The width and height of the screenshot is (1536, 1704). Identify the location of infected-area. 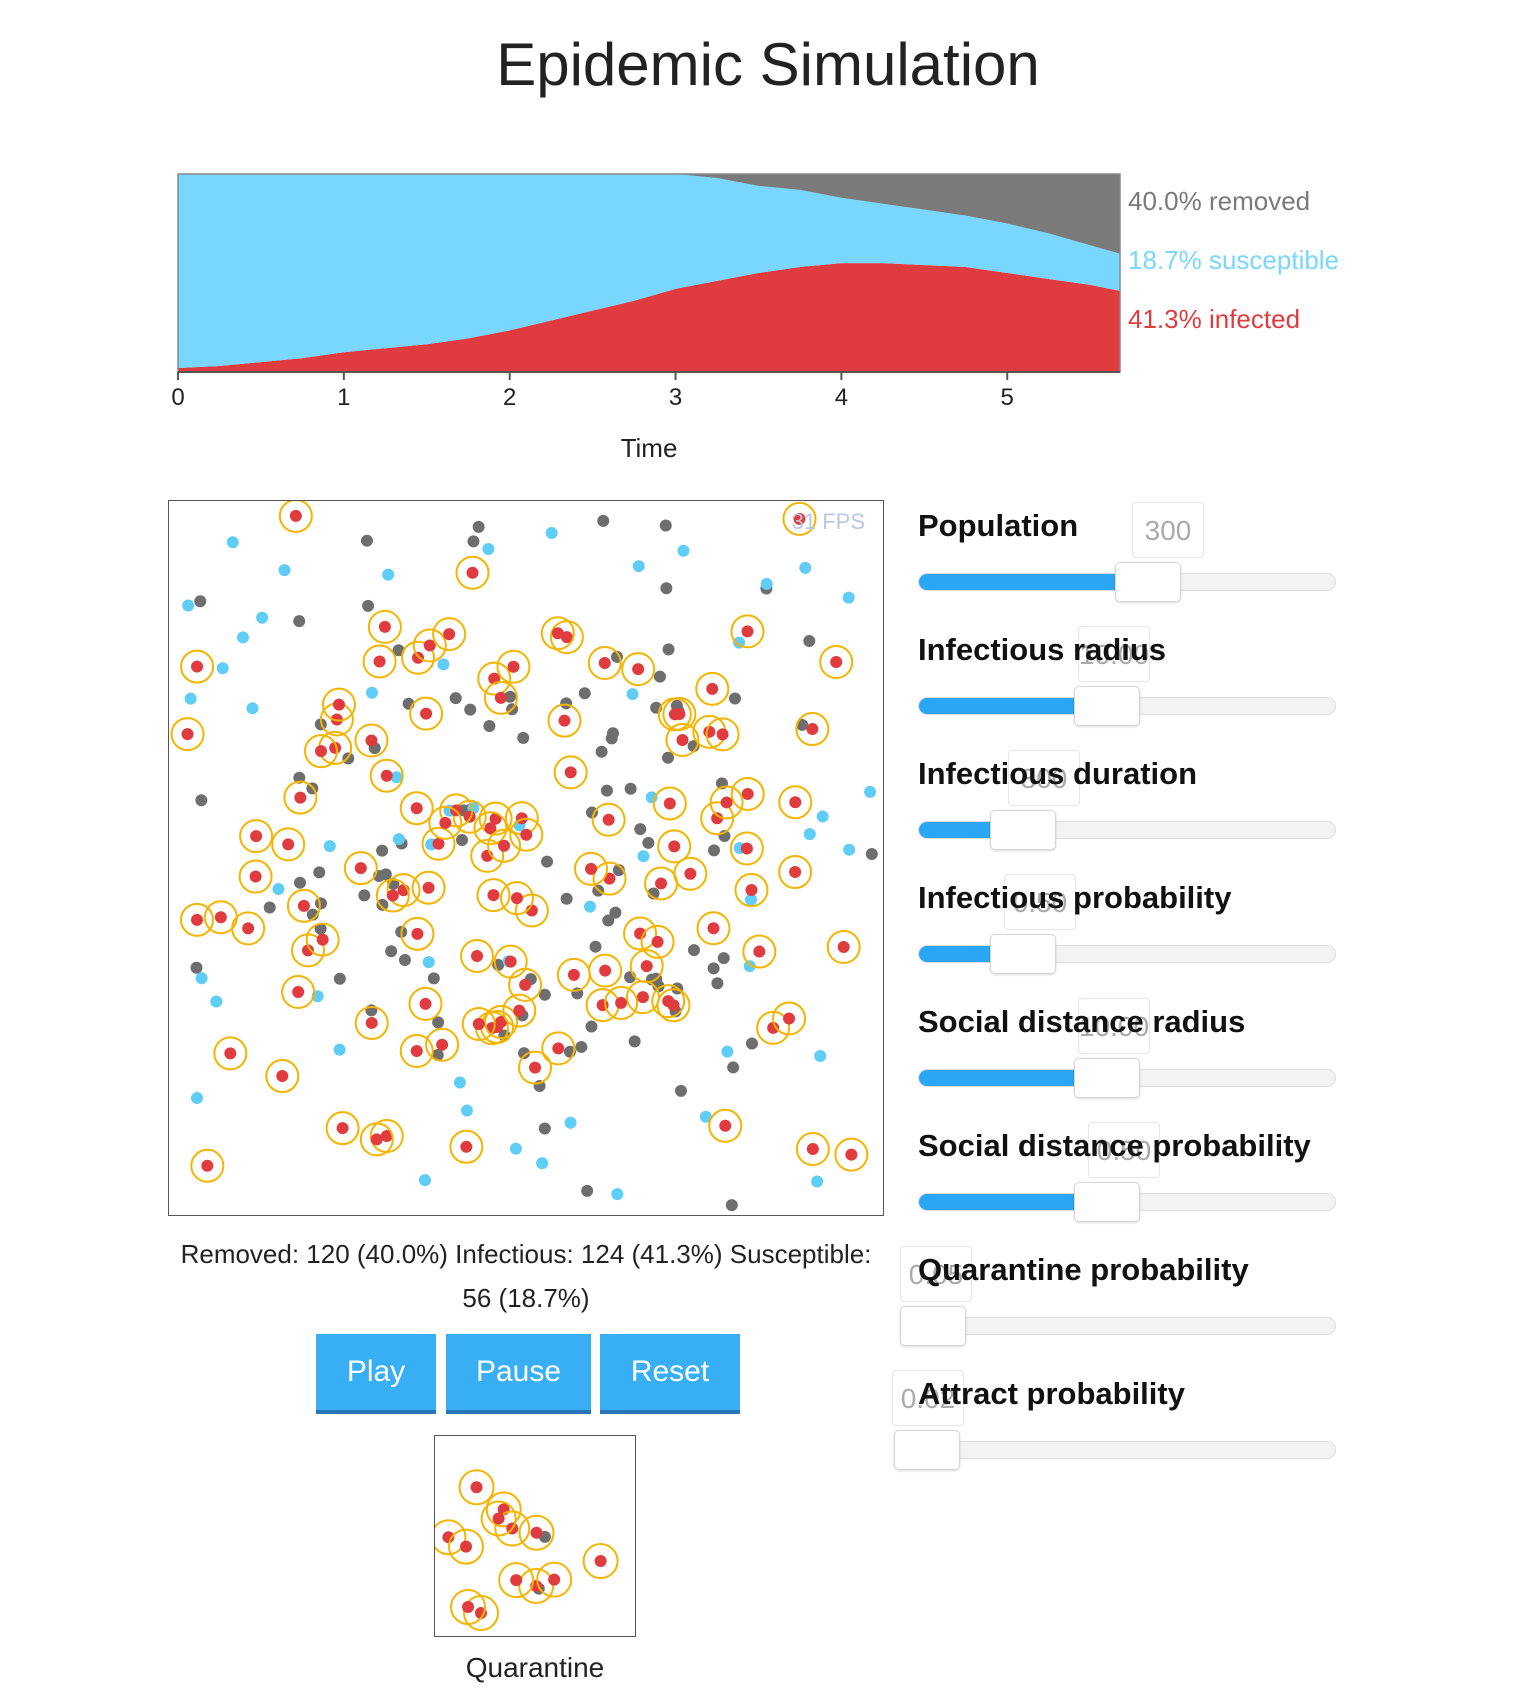
(649, 317).